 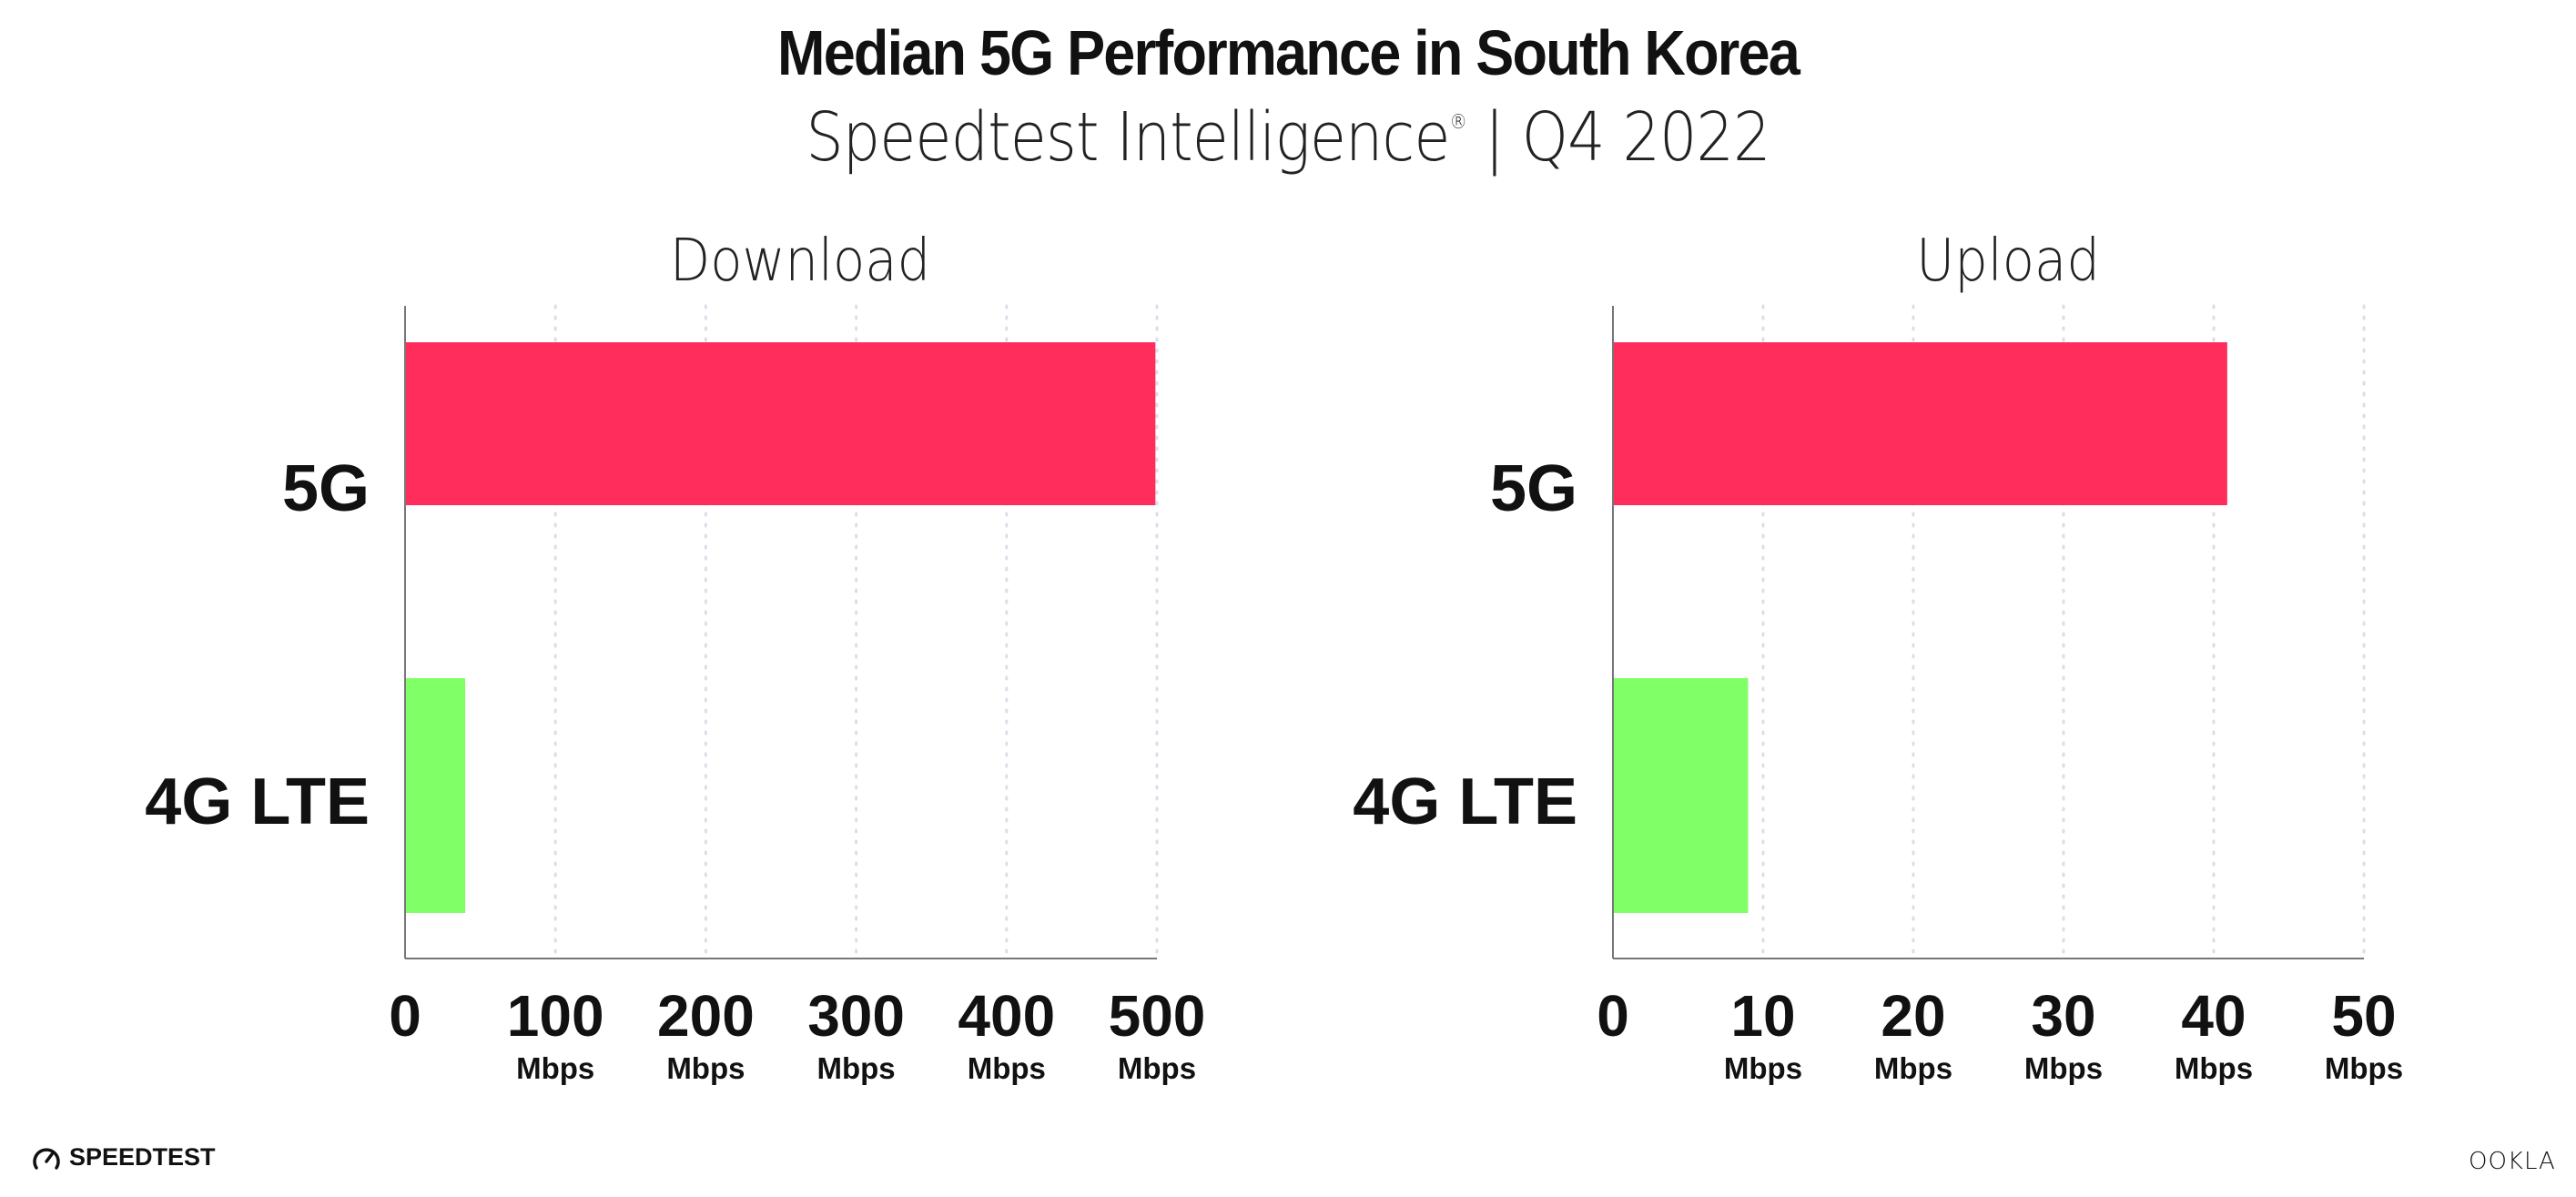 What do you see at coordinates (1288, 53) in the screenshot?
I see `chart-title: Median 5G Performance in South Korea` at bounding box center [1288, 53].